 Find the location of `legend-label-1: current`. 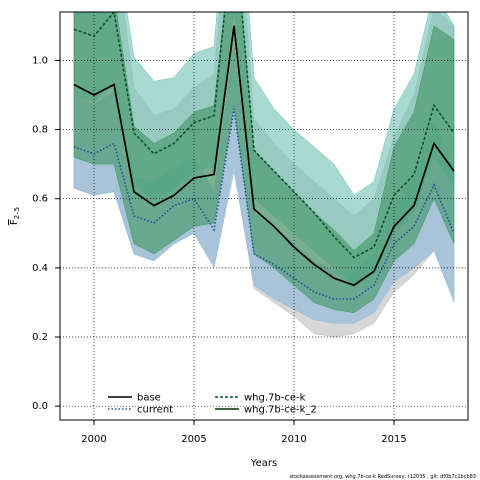

legend-label-1: current is located at coordinates (155, 410).